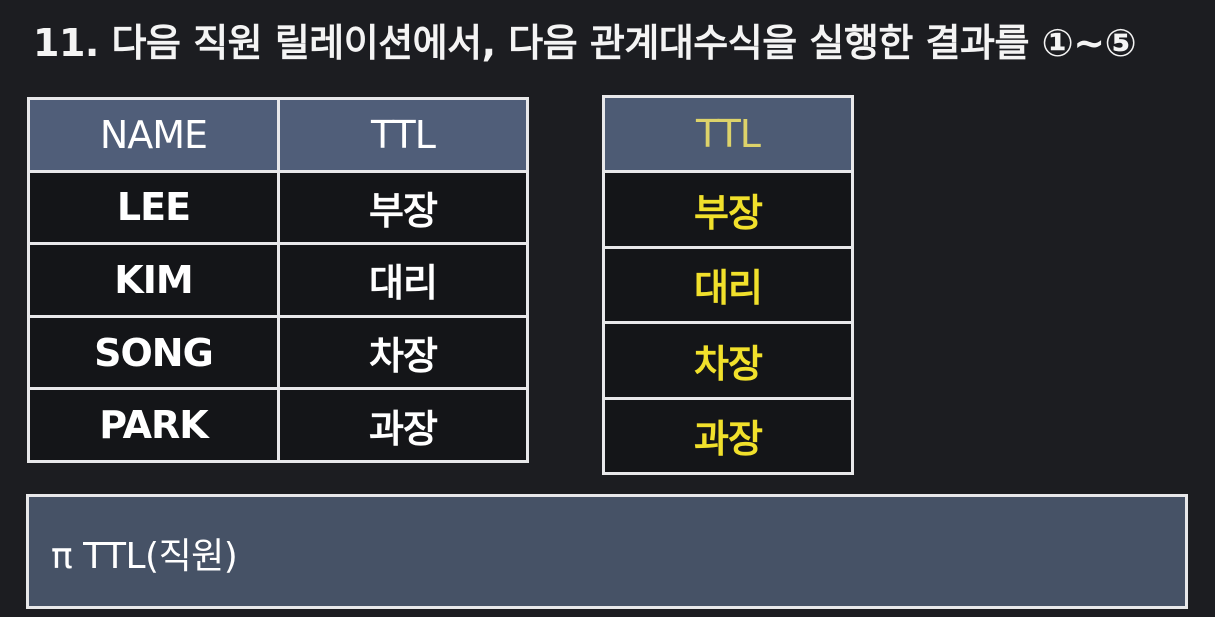  I want to click on cell-name: LEE, so click(153, 207).